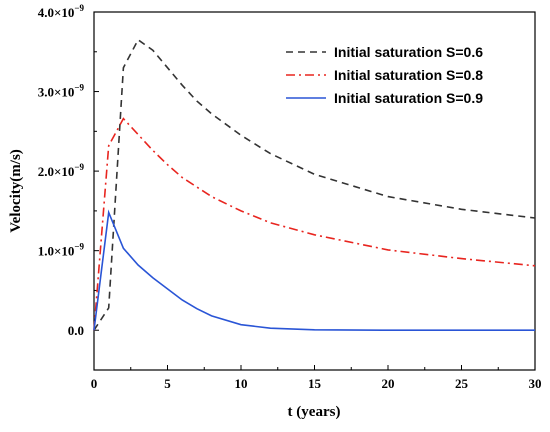 The width and height of the screenshot is (550, 432). What do you see at coordinates (61, 11) in the screenshot?
I see `y-tick-label: 4.0×10⁻⁹` at bounding box center [61, 11].